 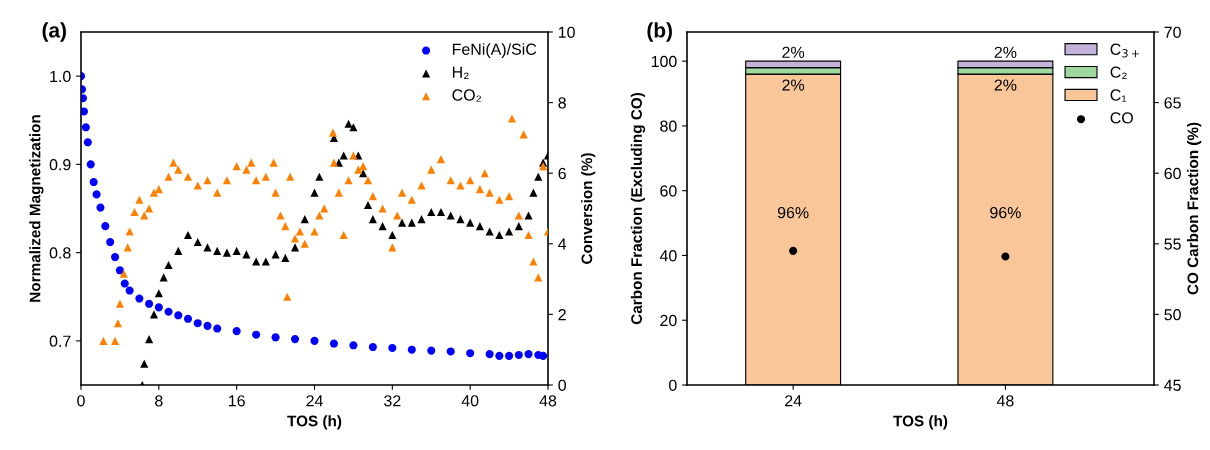 I want to click on chart-title: (b), so click(x=659, y=32).